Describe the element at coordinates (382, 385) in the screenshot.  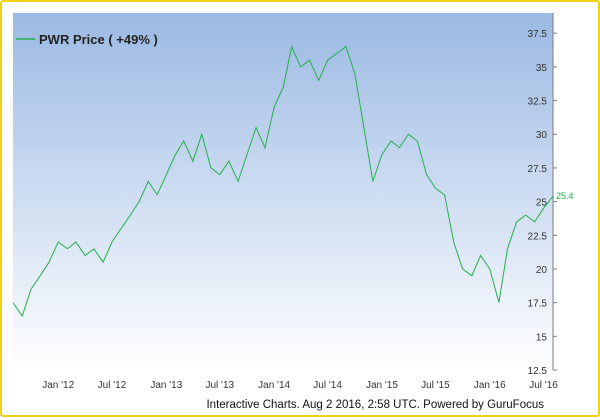
I see `x-tick-label: Jan '15` at that location.